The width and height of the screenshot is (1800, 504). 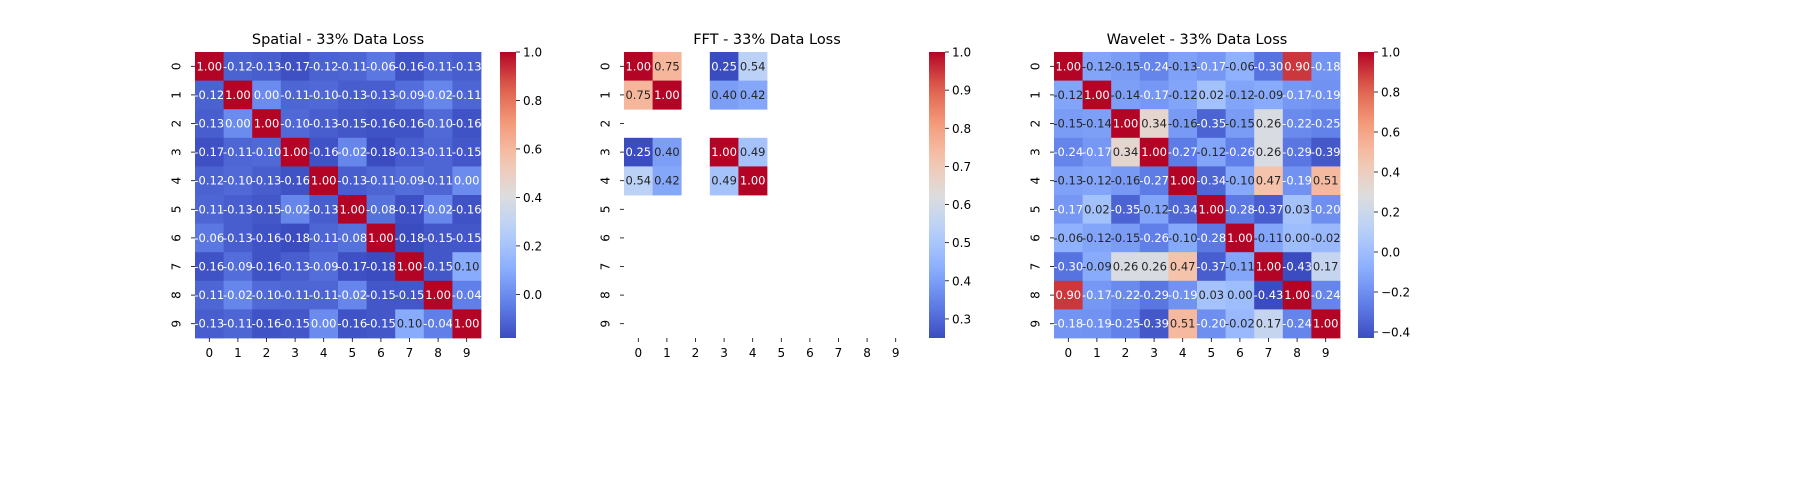 I want to click on cell-value-label: -0.04, so click(x=438, y=324).